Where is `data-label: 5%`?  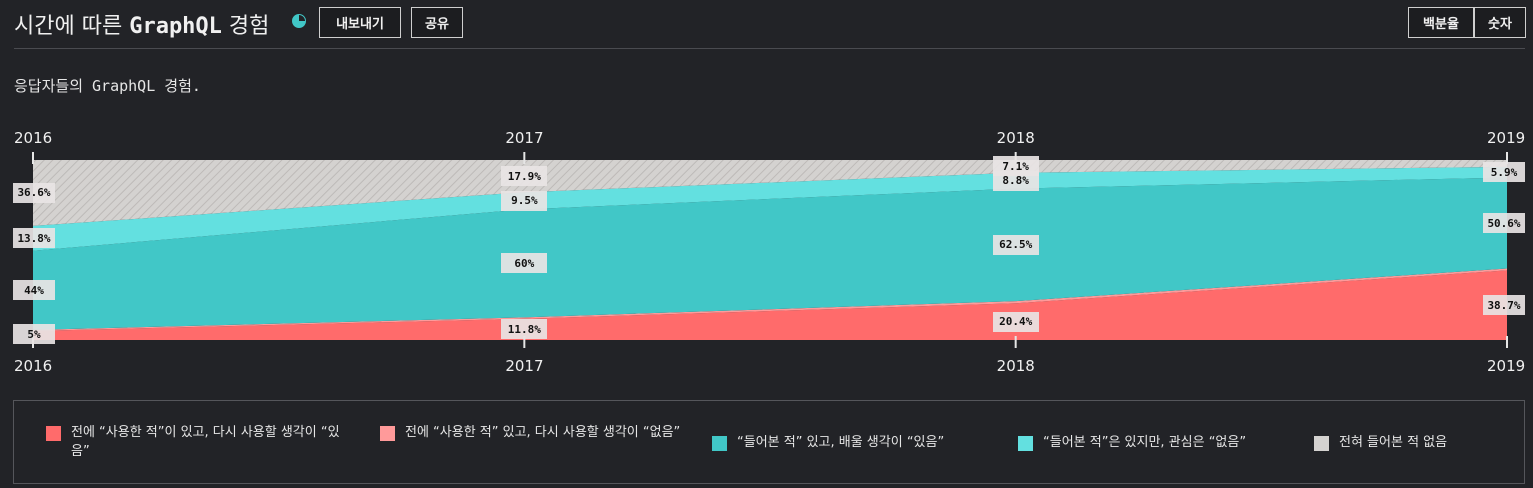
data-label: 5% is located at coordinates (34, 334).